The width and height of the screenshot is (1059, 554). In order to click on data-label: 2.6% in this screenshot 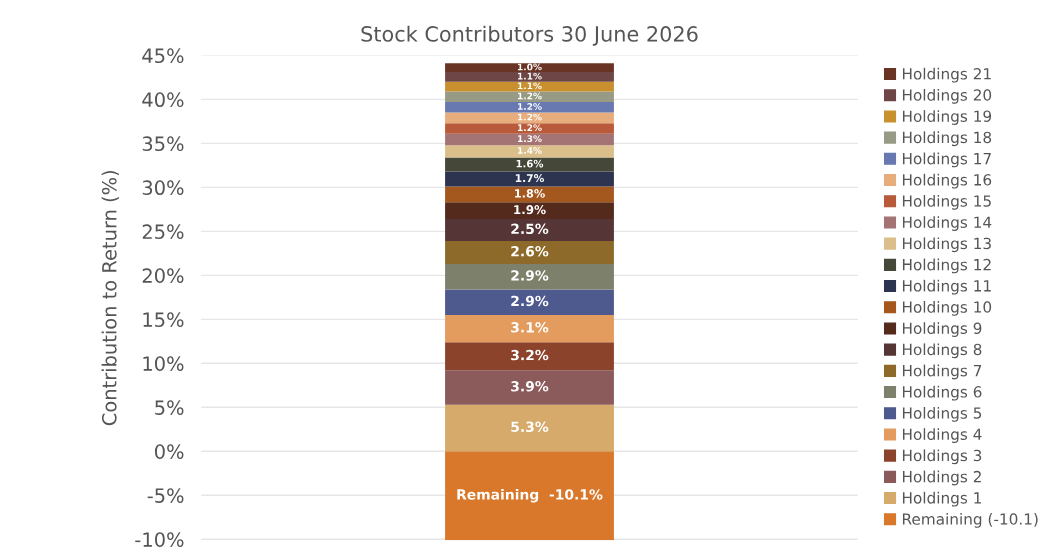, I will do `click(530, 251)`.